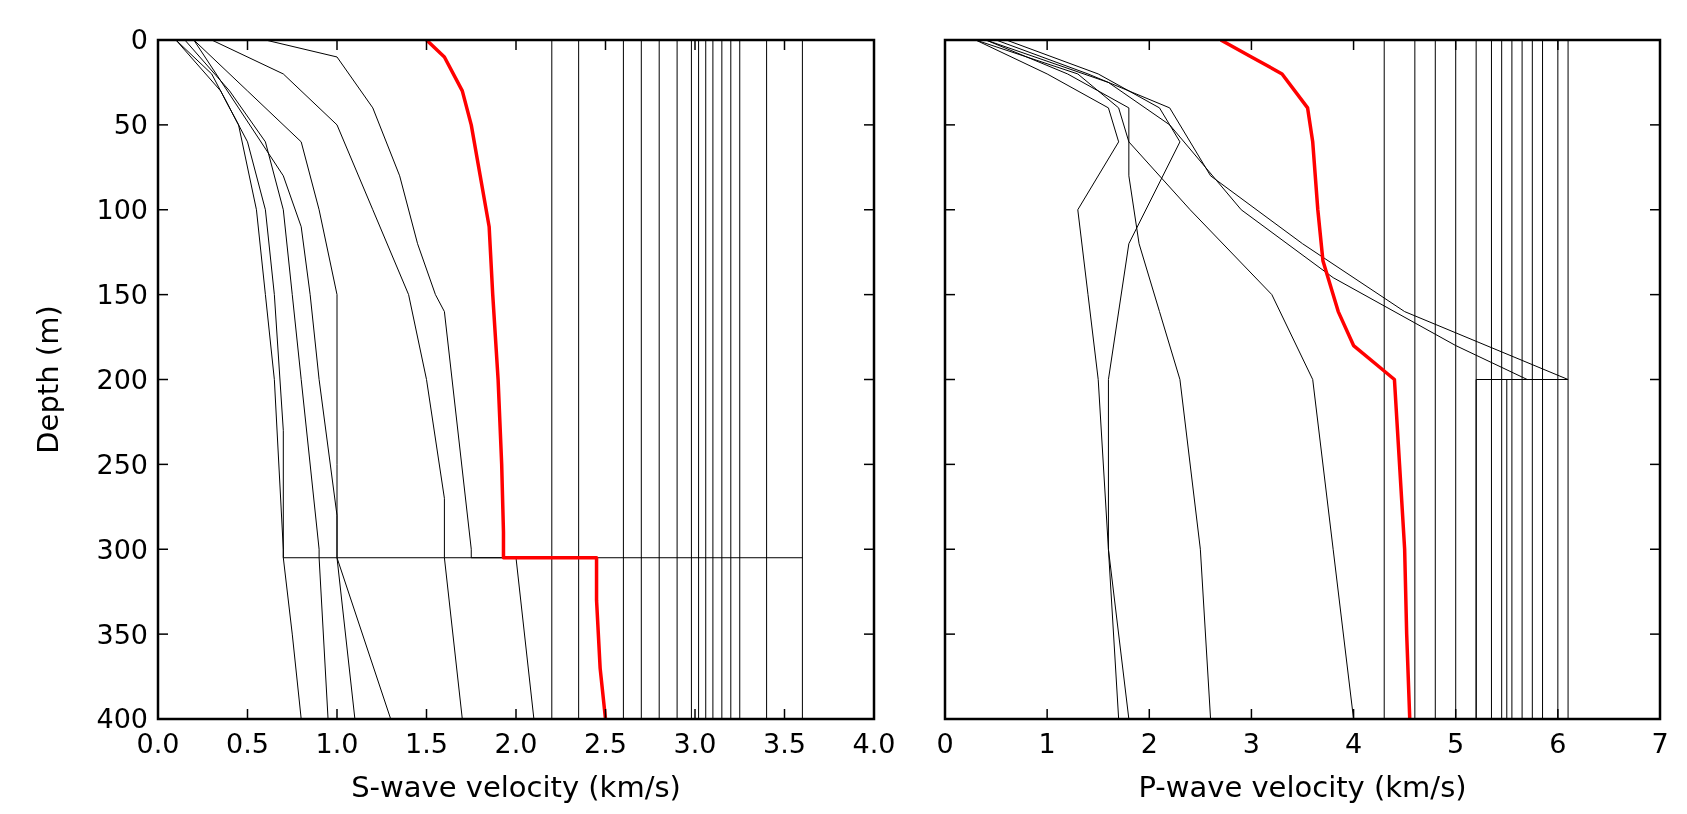 This screenshot has height=814, width=1687. What do you see at coordinates (1251, 743) in the screenshot?
I see `x-tick-label: 3` at bounding box center [1251, 743].